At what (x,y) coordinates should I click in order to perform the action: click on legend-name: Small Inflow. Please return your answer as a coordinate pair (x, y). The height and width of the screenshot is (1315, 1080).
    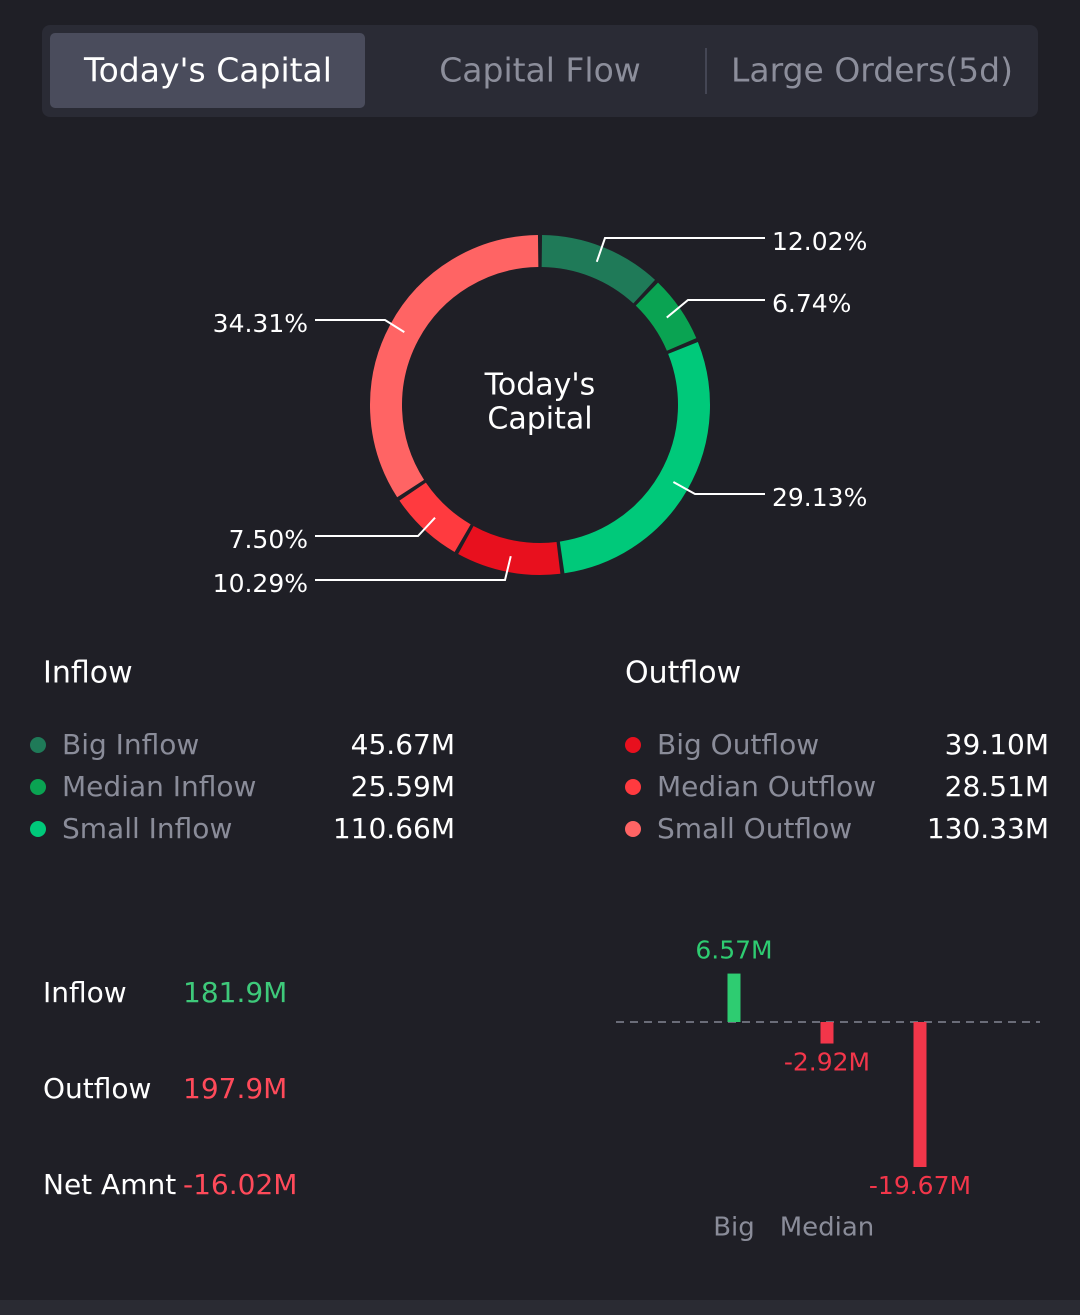
    Looking at the image, I should click on (147, 828).